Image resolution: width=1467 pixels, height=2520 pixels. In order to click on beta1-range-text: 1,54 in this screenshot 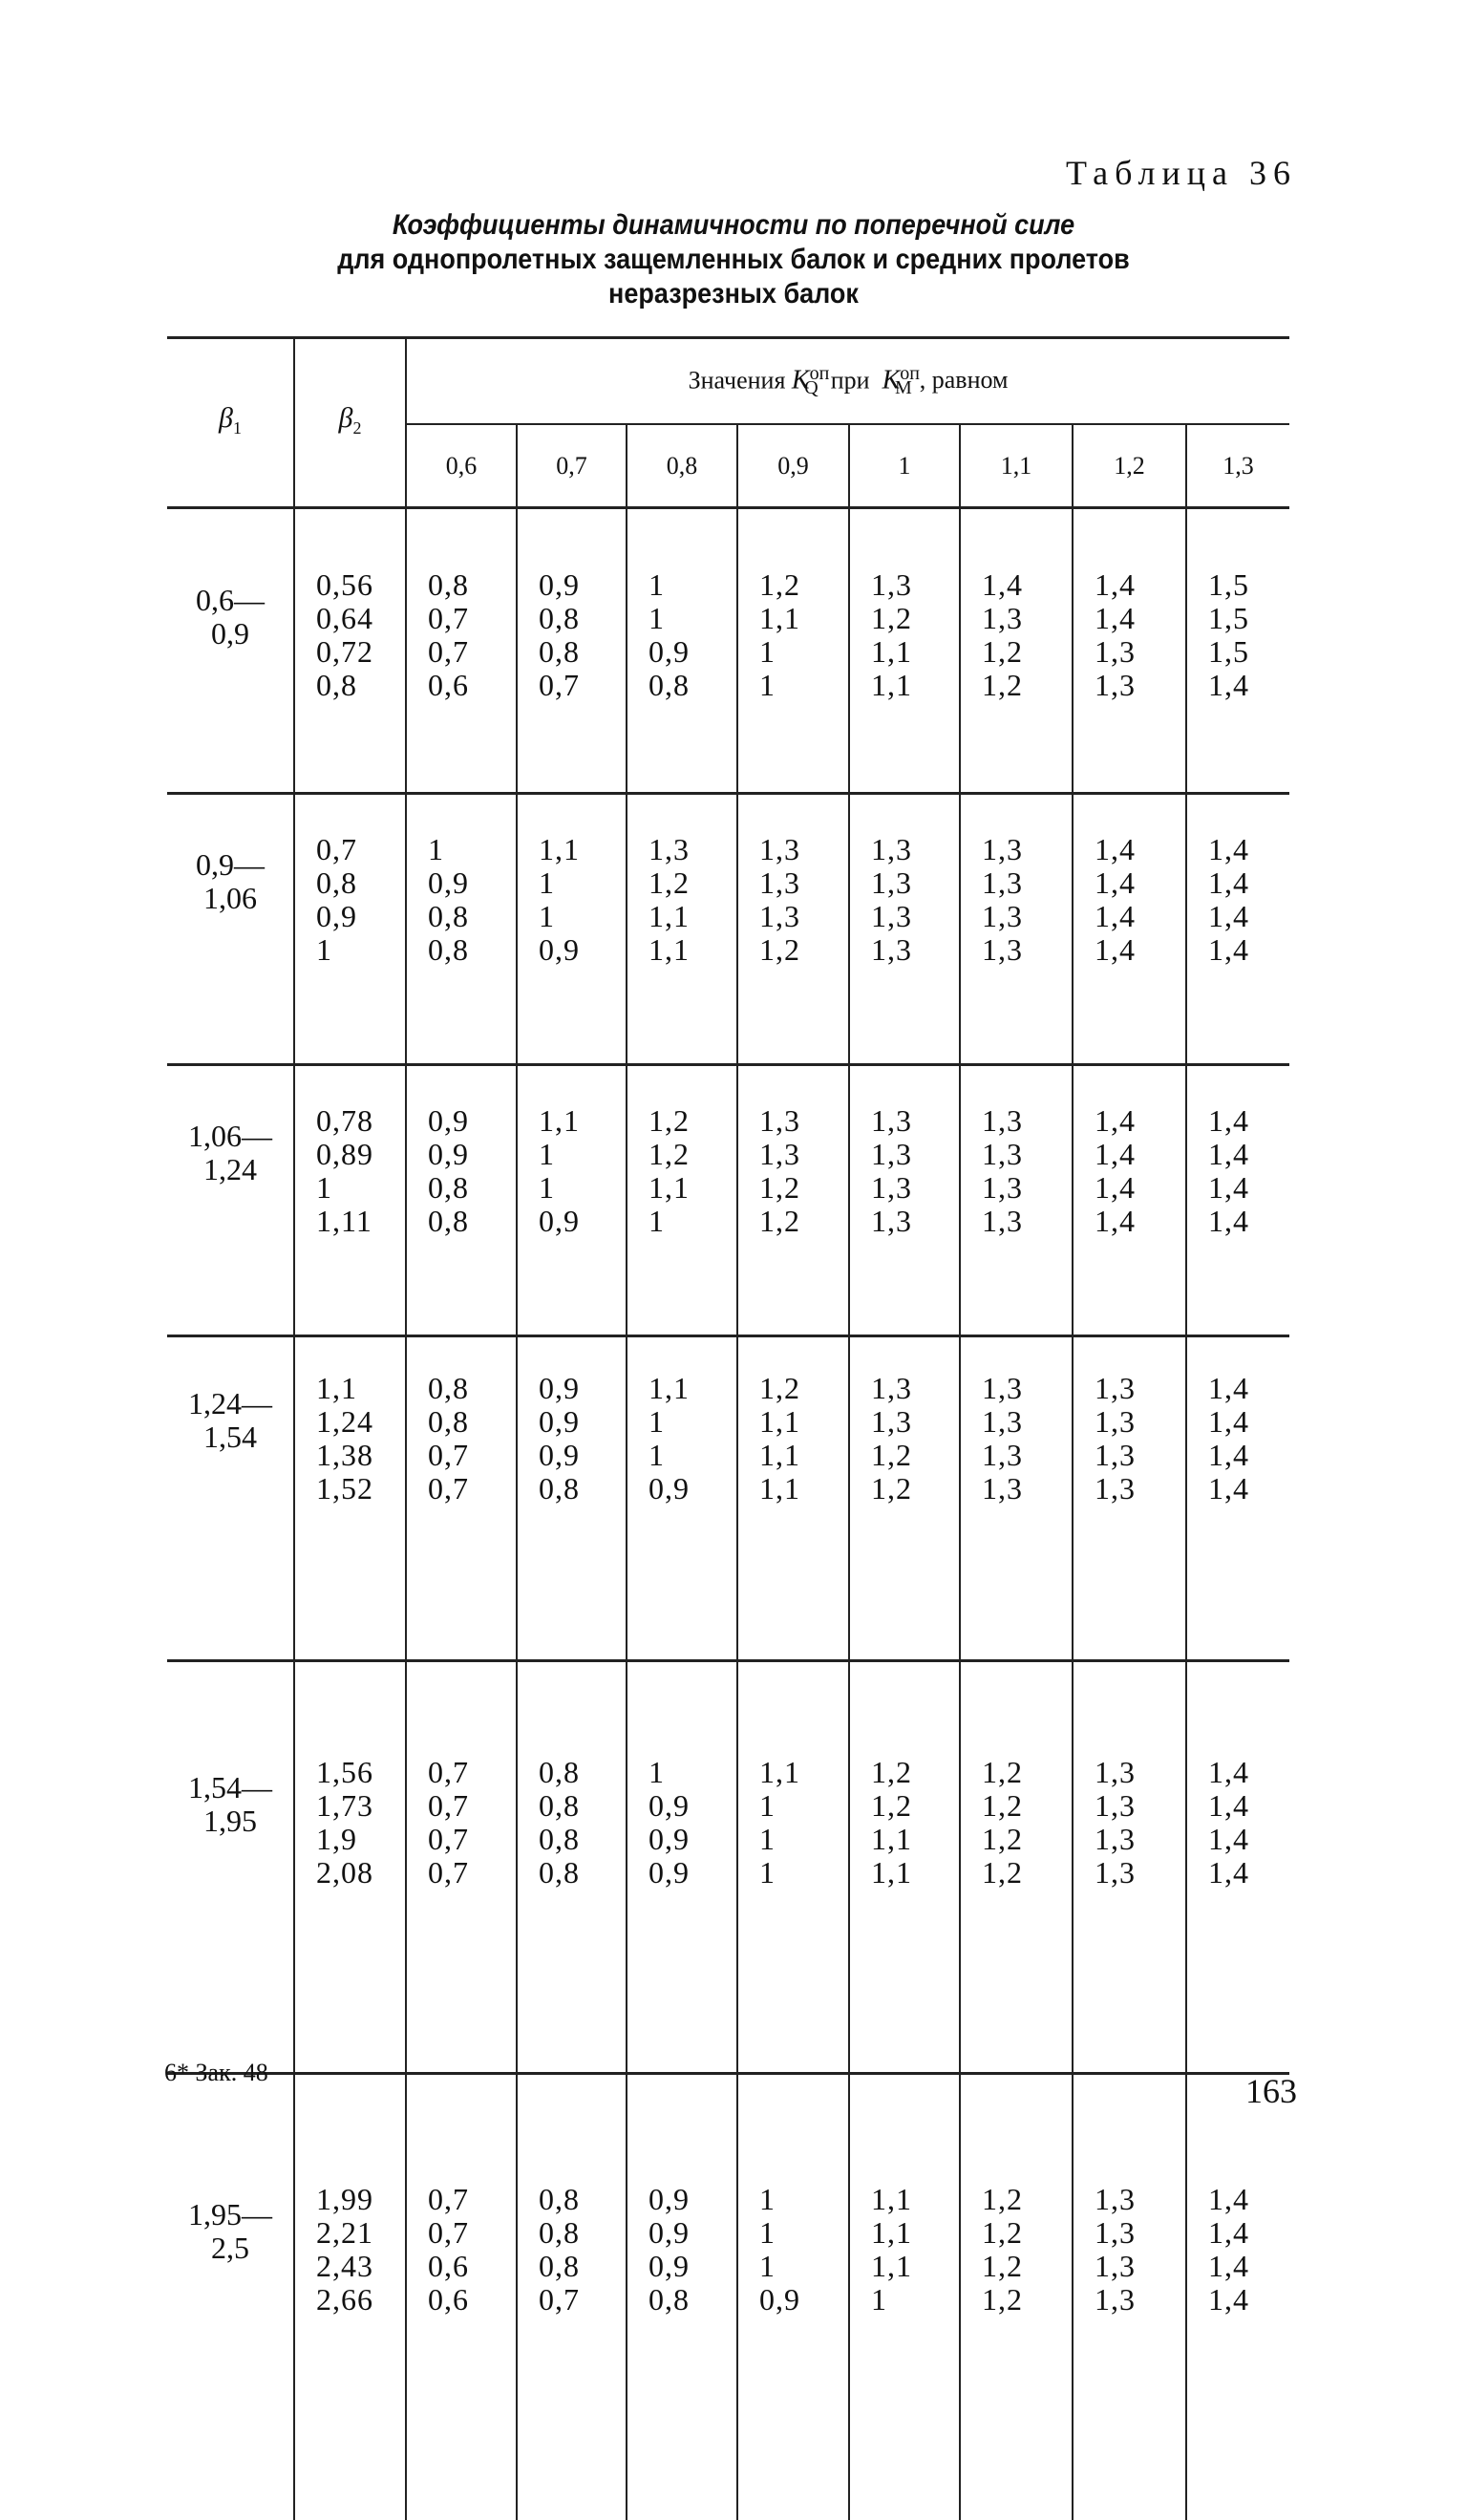, I will do `click(230, 1437)`.